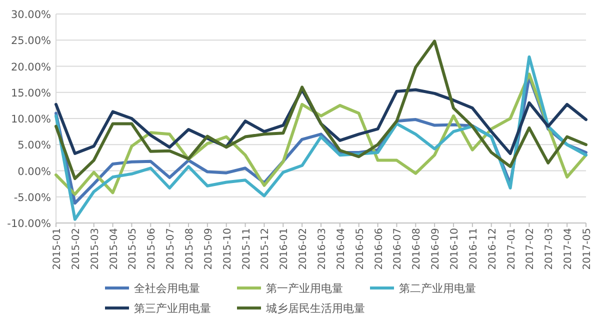 The height and width of the screenshot is (325, 600). What do you see at coordinates (530, 249) in the screenshot?
I see `x-tick-label: 2017-02` at bounding box center [530, 249].